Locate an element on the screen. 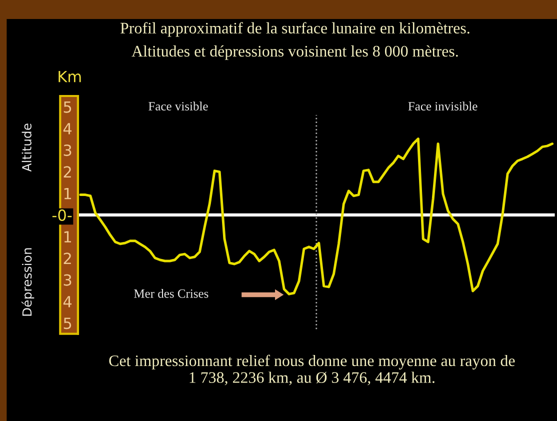 The image size is (557, 421). text: Cet impressionnant relief nous donne une moyenne au rayon de 1 738, 2236 km, au Ø 3 476, 4474 km. is located at coordinates (312, 370).